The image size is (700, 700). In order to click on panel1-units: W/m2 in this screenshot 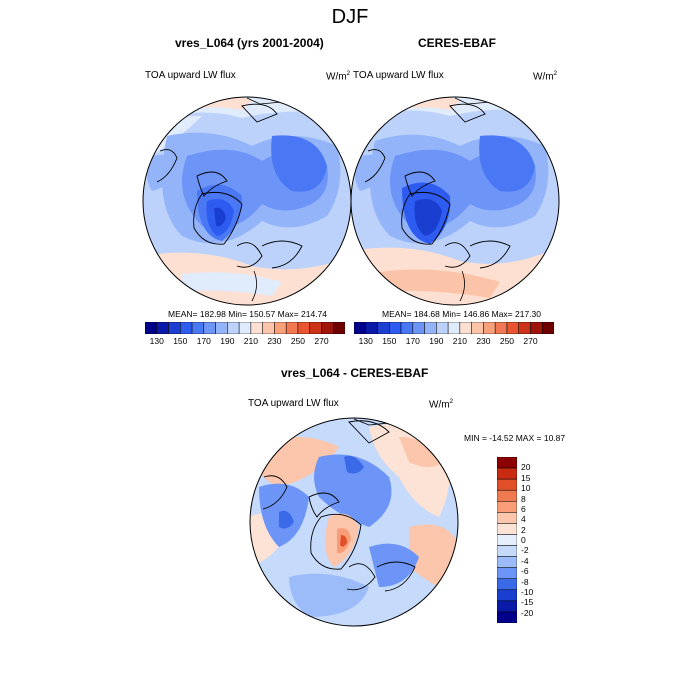, I will do `click(338, 76)`.